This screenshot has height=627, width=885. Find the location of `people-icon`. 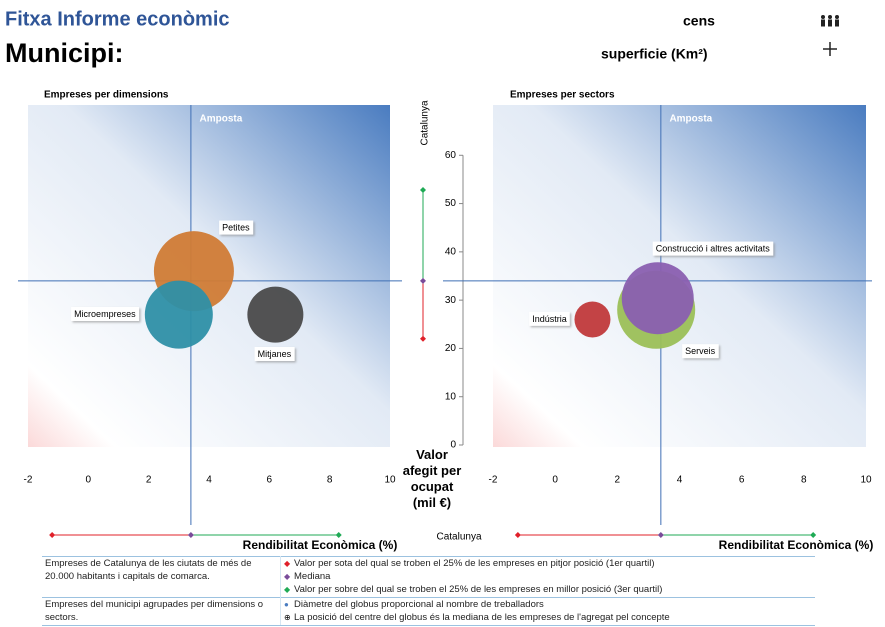

people-icon is located at coordinates (830, 21).